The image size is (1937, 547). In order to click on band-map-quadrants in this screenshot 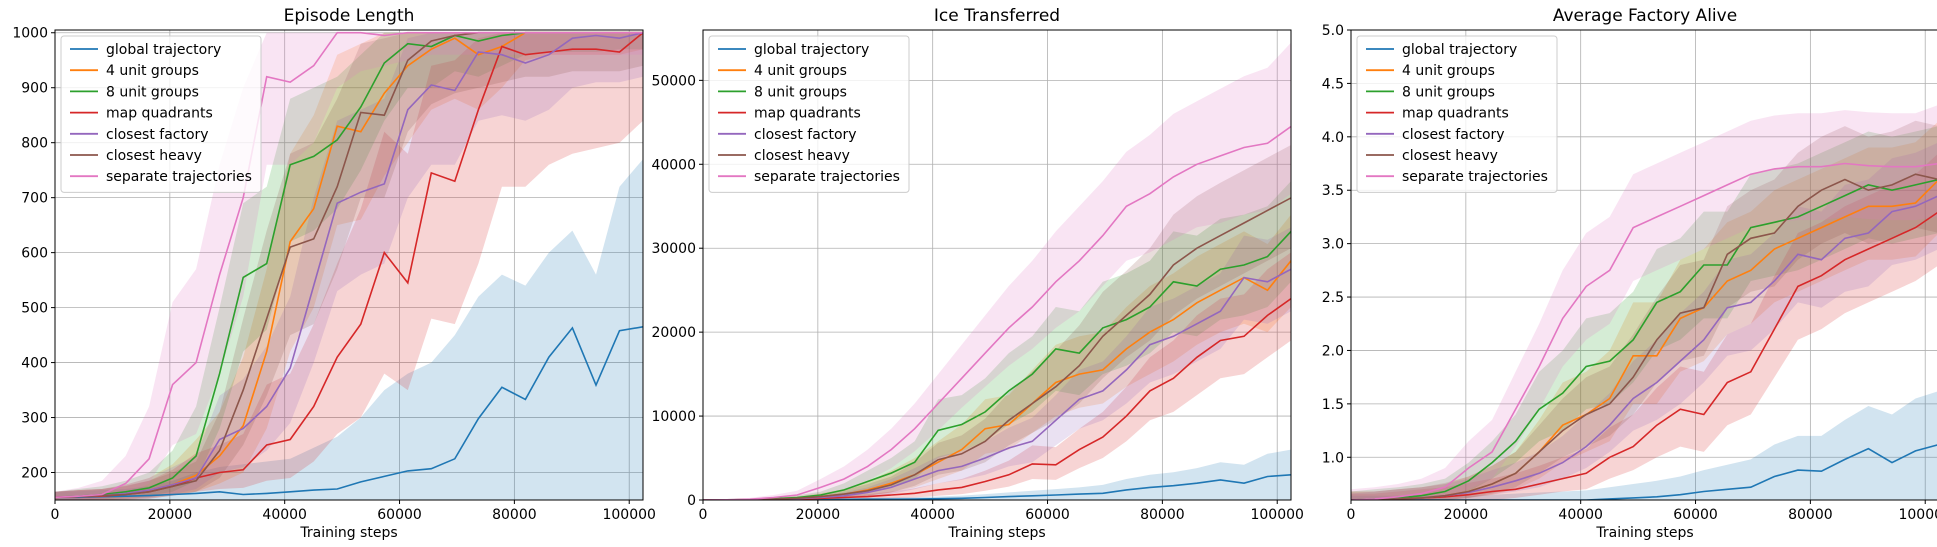, I will do `click(997, 376)`.